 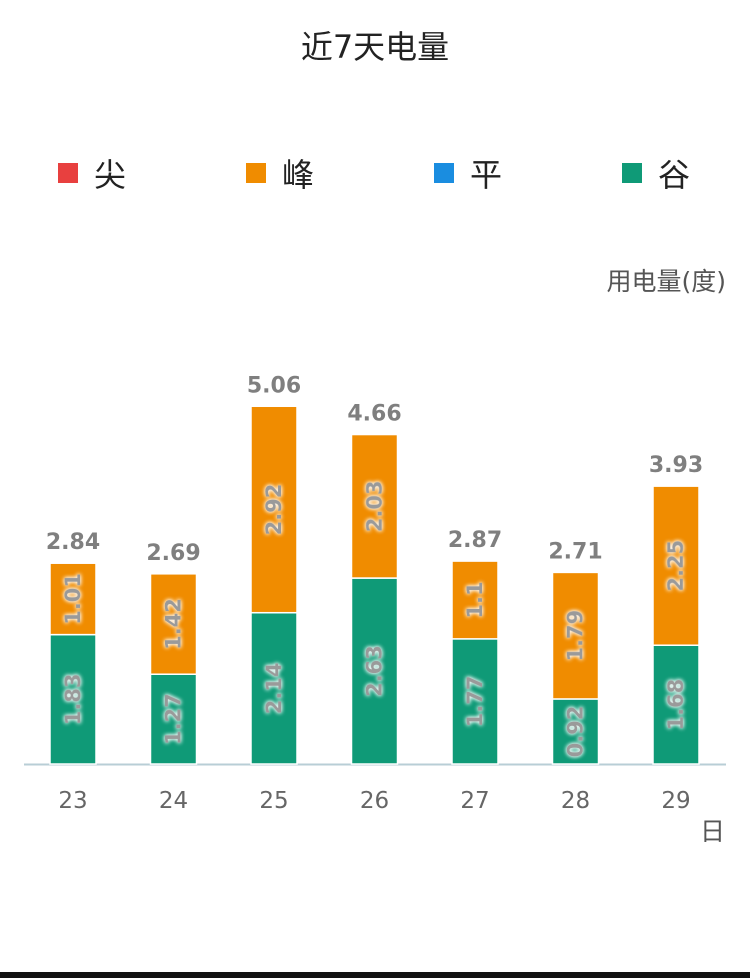 What do you see at coordinates (374, 801) in the screenshot?
I see `x-tick-label: 26` at bounding box center [374, 801].